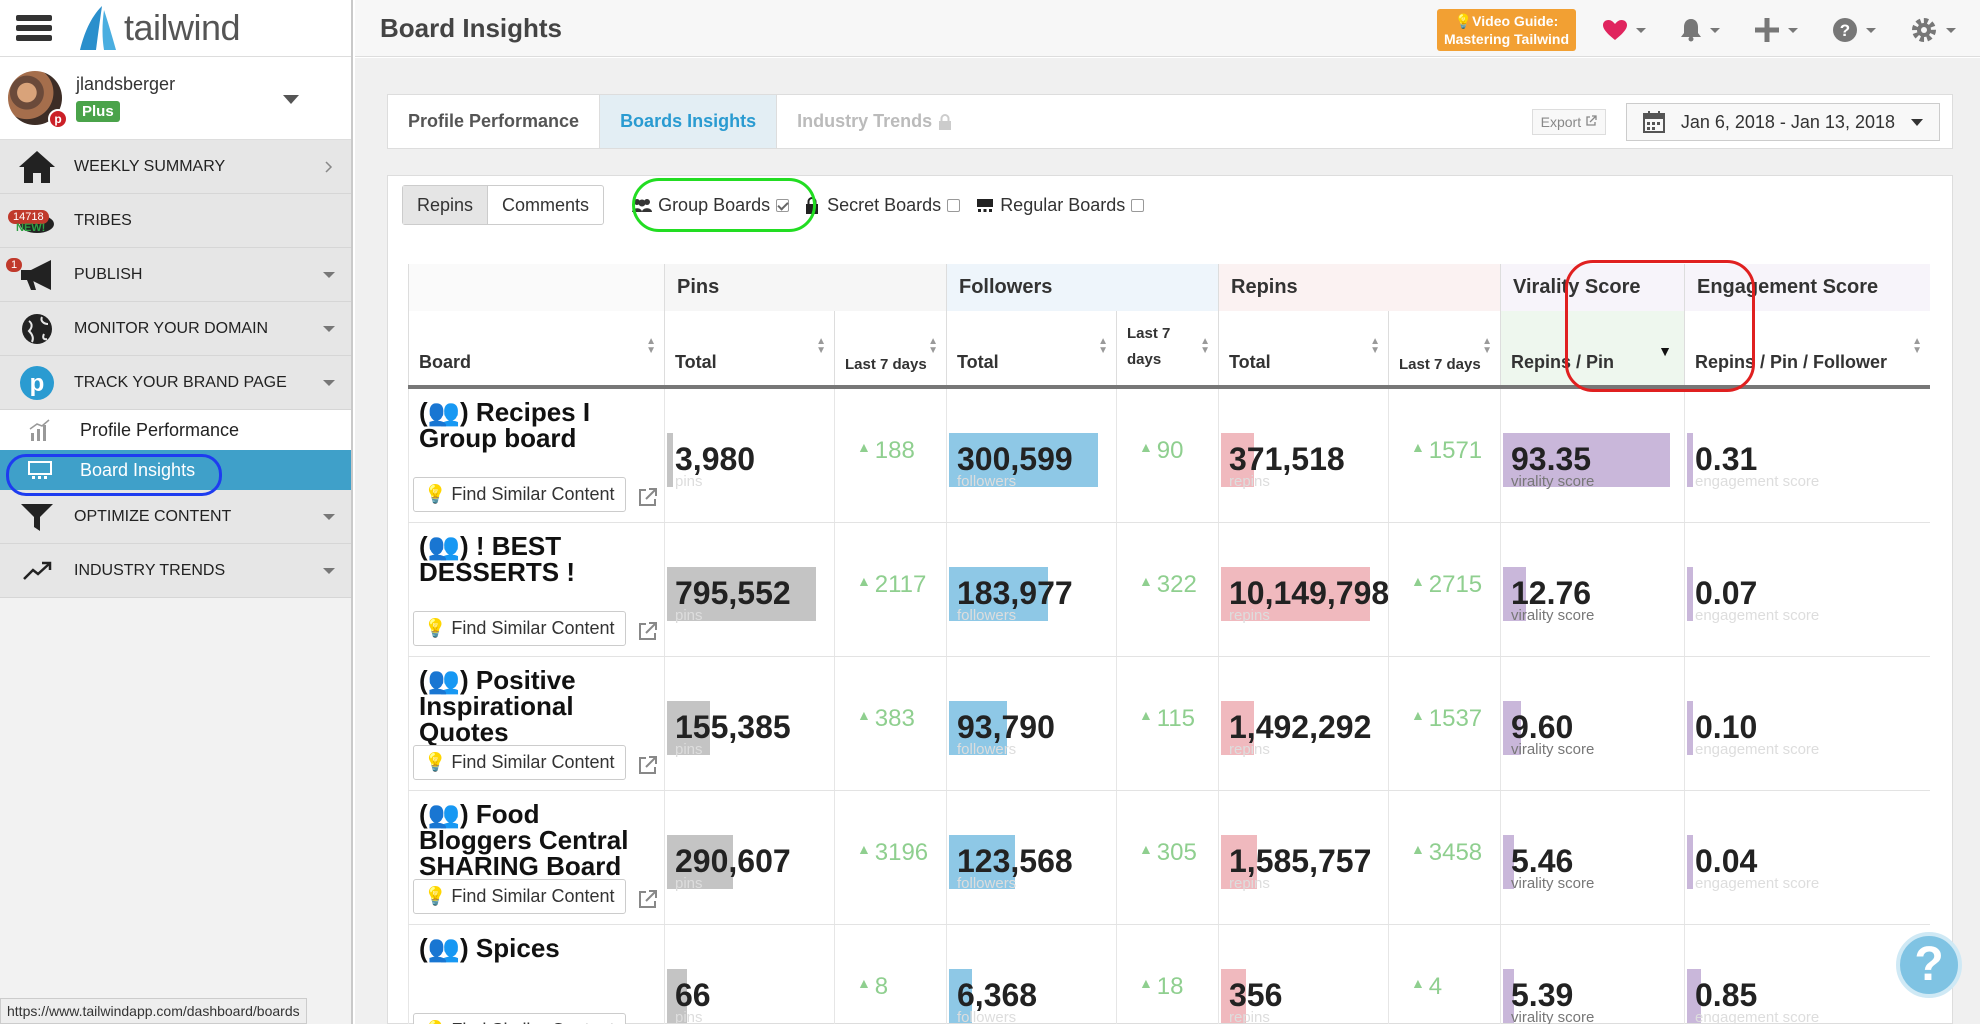 This screenshot has height=1024, width=1980. What do you see at coordinates (175, 571) in the screenshot?
I see `sidebar-item-industry-trends: INDUSTRY TRENDS` at bounding box center [175, 571].